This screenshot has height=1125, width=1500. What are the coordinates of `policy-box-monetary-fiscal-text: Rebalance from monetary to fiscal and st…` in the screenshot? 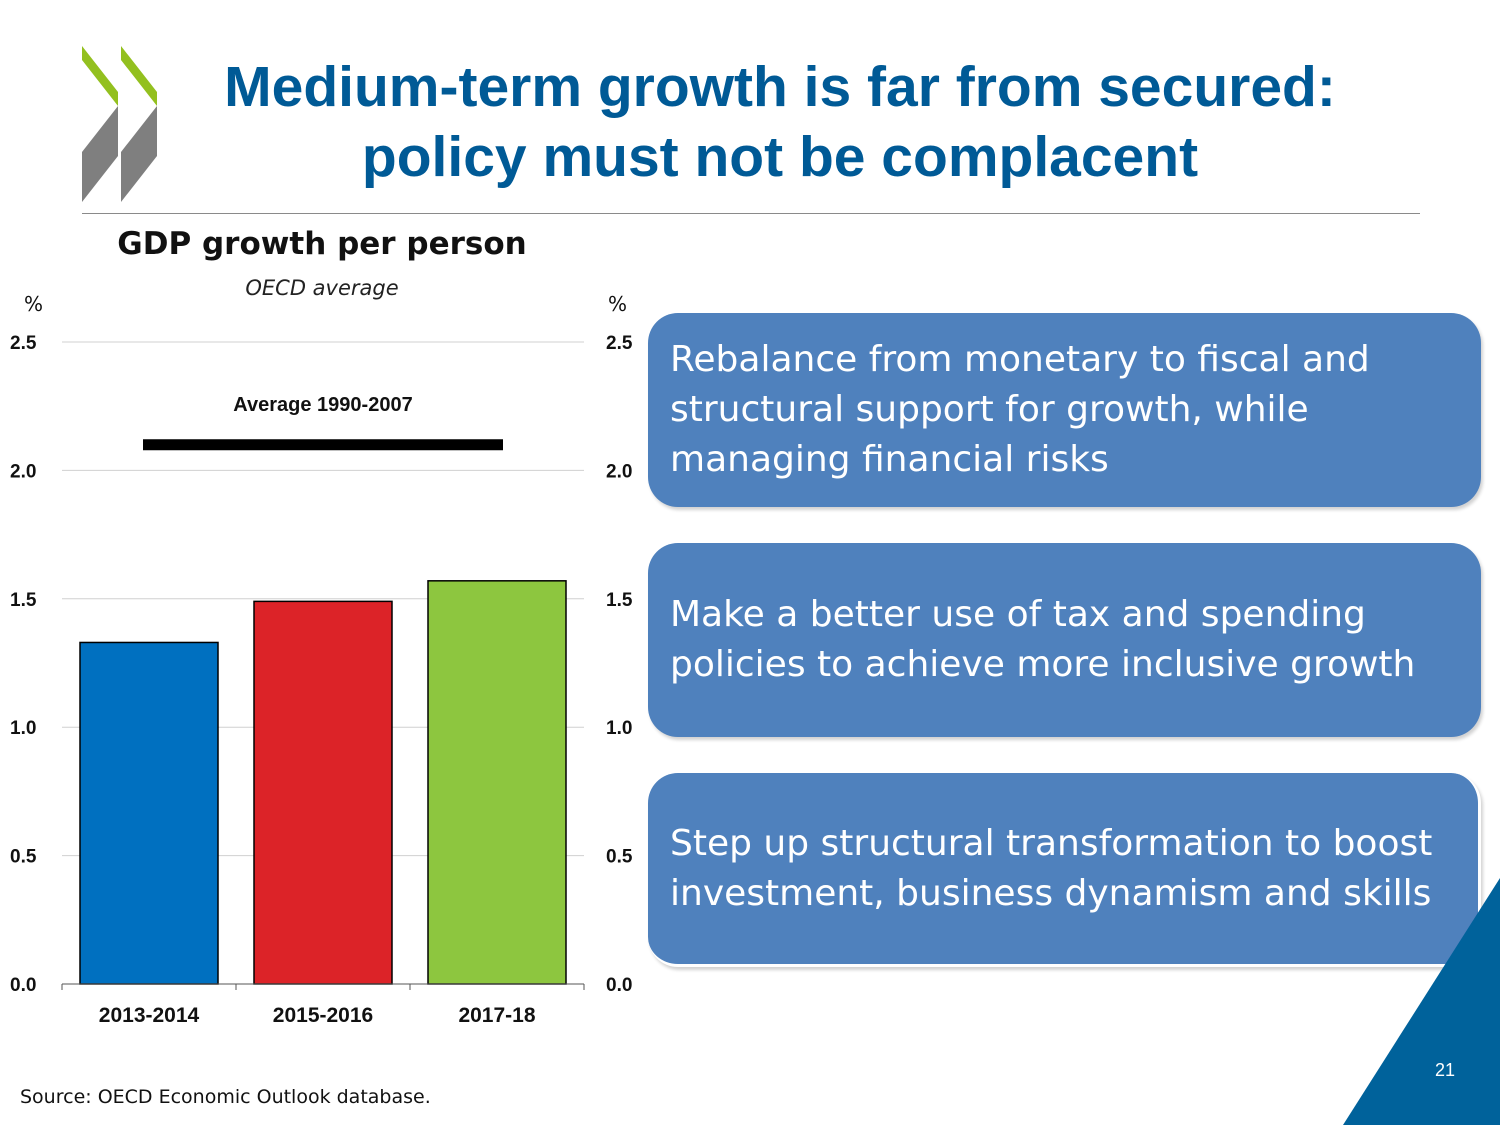 It's located at (1020, 409).